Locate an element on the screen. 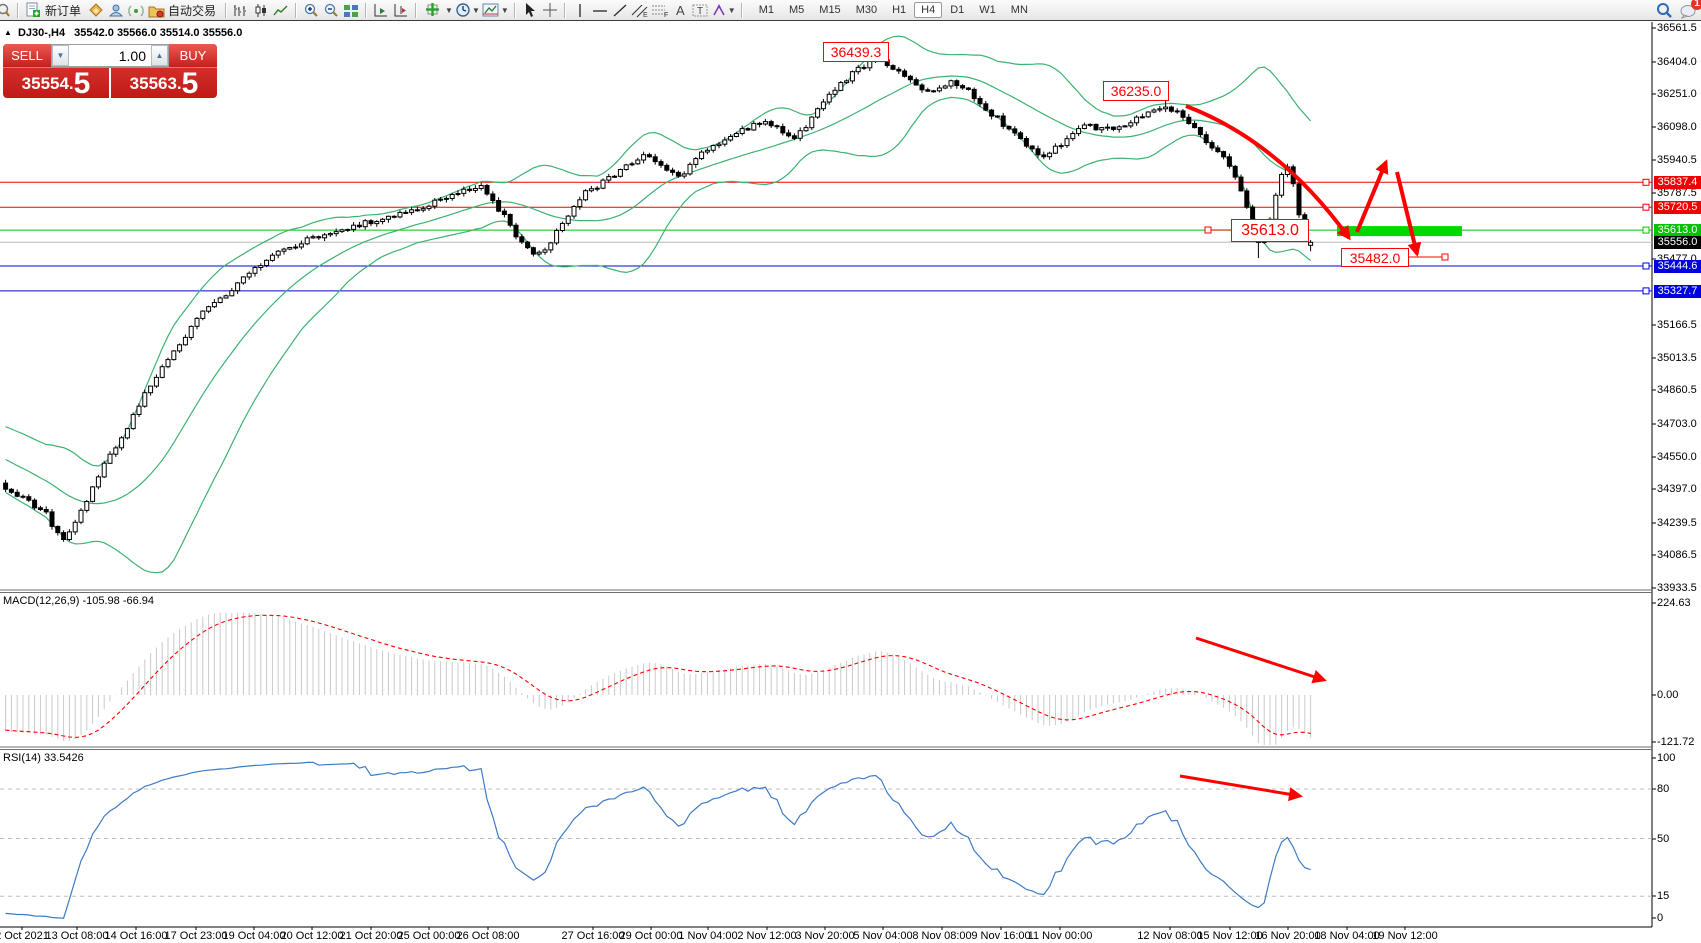 The width and height of the screenshot is (1701, 943). sell-price-main: 35554. is located at coordinates (47, 83).